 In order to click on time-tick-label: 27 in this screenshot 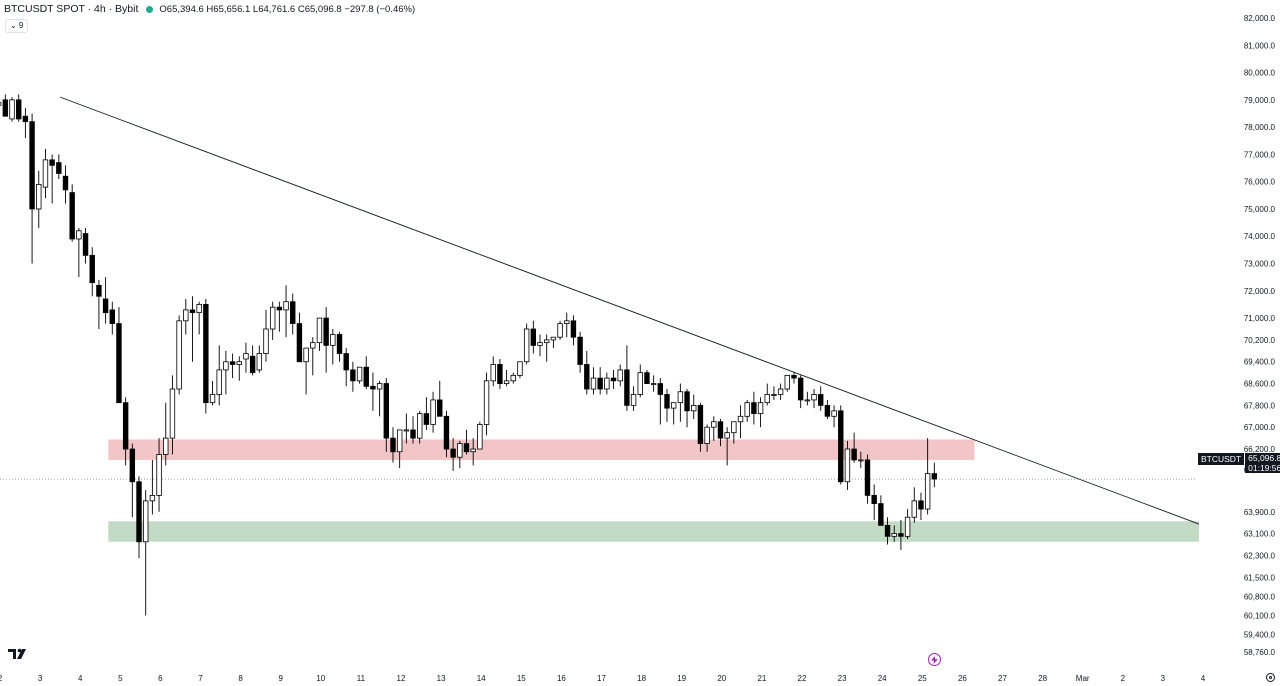, I will do `click(1002, 678)`.